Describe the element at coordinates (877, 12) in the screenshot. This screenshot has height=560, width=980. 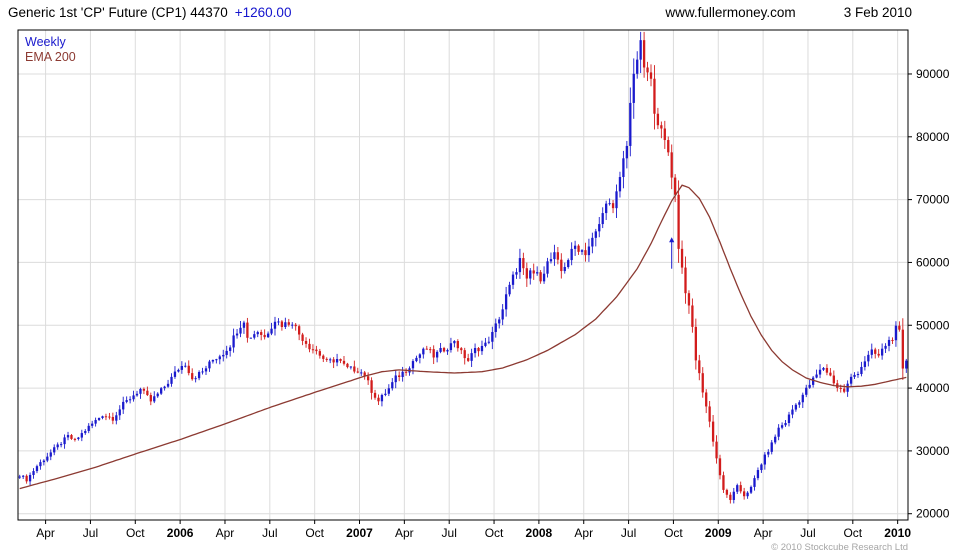
I see `chart-date: 3 Feb 2010` at that location.